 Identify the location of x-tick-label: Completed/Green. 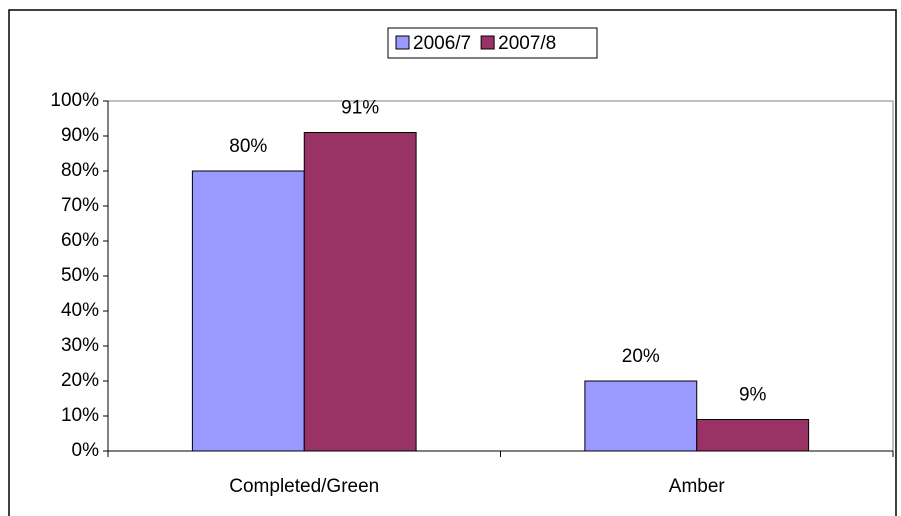
(304, 486).